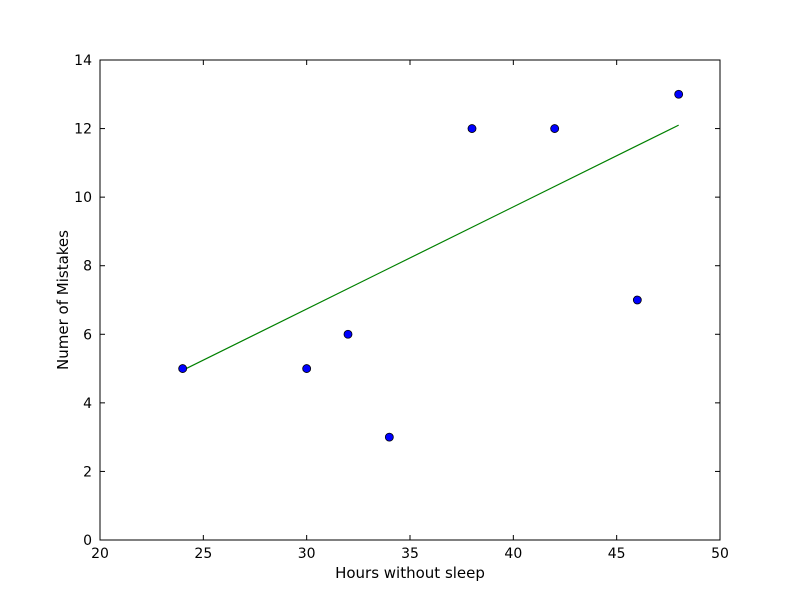  Describe the element at coordinates (100, 554) in the screenshot. I see `x-tick-label: 20` at that location.